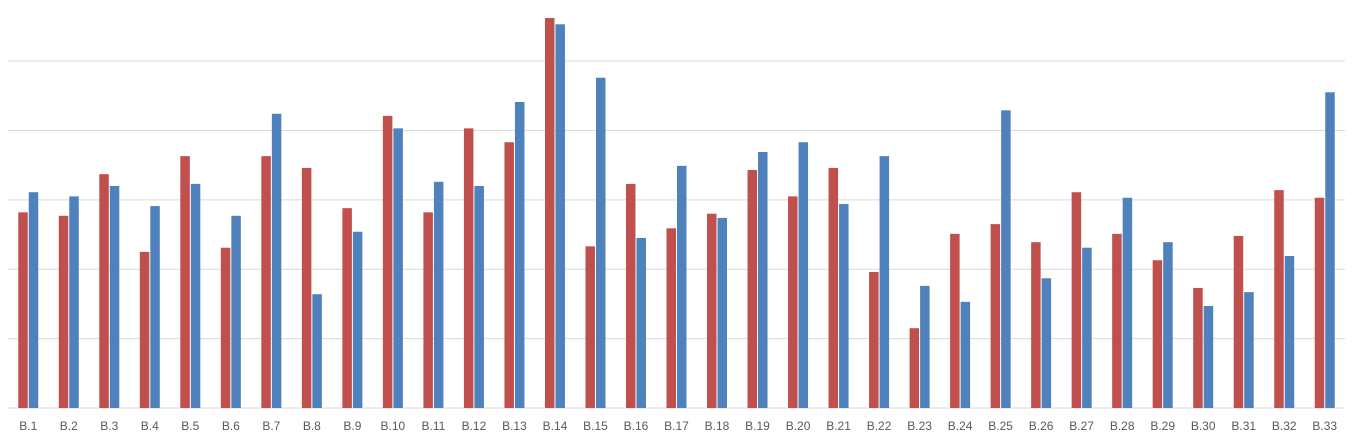 This screenshot has height=440, width=1352. What do you see at coordinates (838, 426) in the screenshot?
I see `x-tick-label: B.21` at bounding box center [838, 426].